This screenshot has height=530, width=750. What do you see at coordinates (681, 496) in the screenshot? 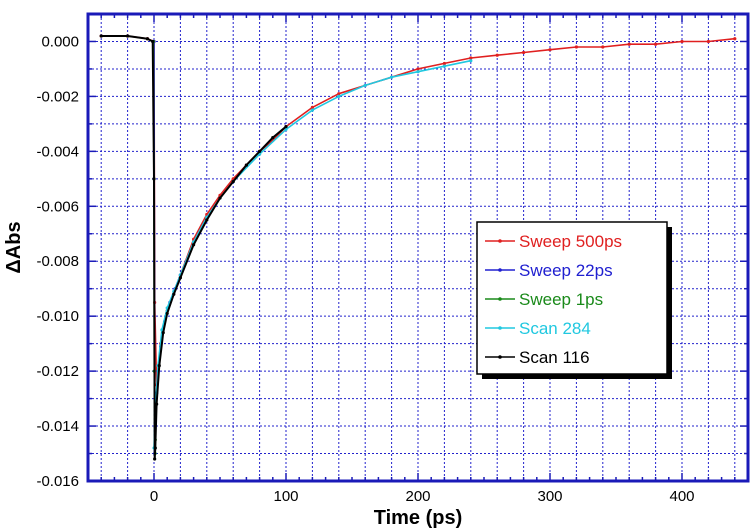
I see `x-tick-label: 400` at bounding box center [681, 496].